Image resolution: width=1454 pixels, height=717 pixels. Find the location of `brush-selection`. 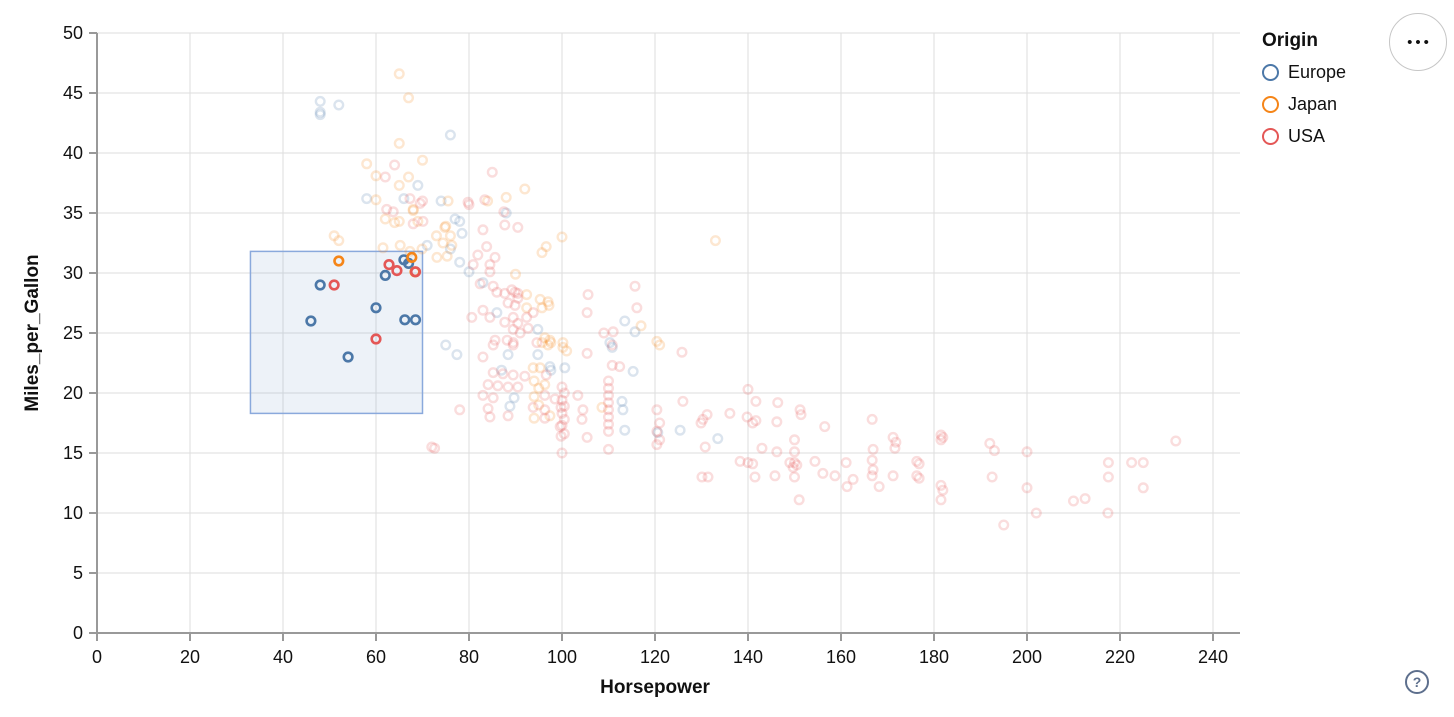

brush-selection is located at coordinates (336, 332).